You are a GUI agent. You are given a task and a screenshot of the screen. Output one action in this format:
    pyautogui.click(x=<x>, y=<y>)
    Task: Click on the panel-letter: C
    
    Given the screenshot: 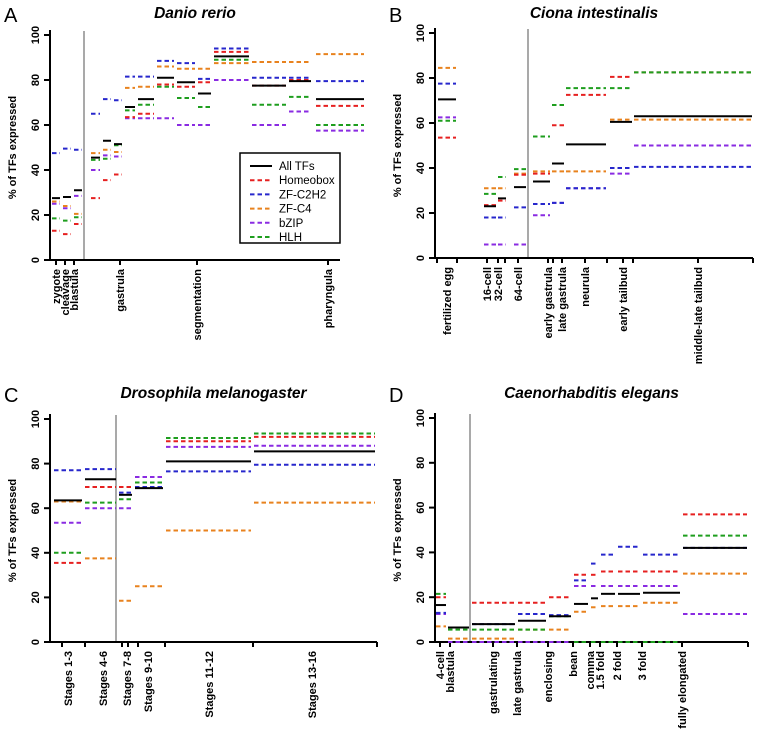 What is the action you would take?
    pyautogui.click(x=11, y=396)
    